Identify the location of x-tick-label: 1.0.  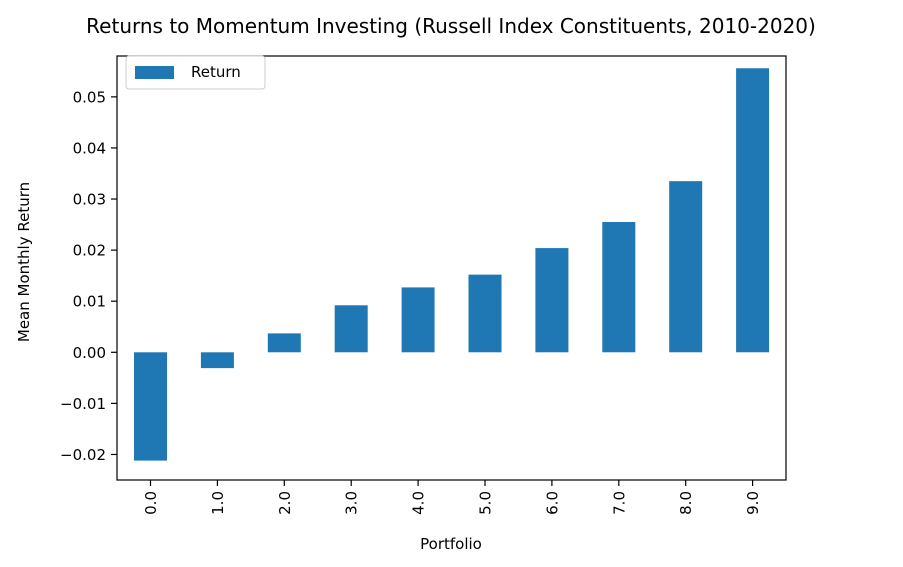
(218, 503).